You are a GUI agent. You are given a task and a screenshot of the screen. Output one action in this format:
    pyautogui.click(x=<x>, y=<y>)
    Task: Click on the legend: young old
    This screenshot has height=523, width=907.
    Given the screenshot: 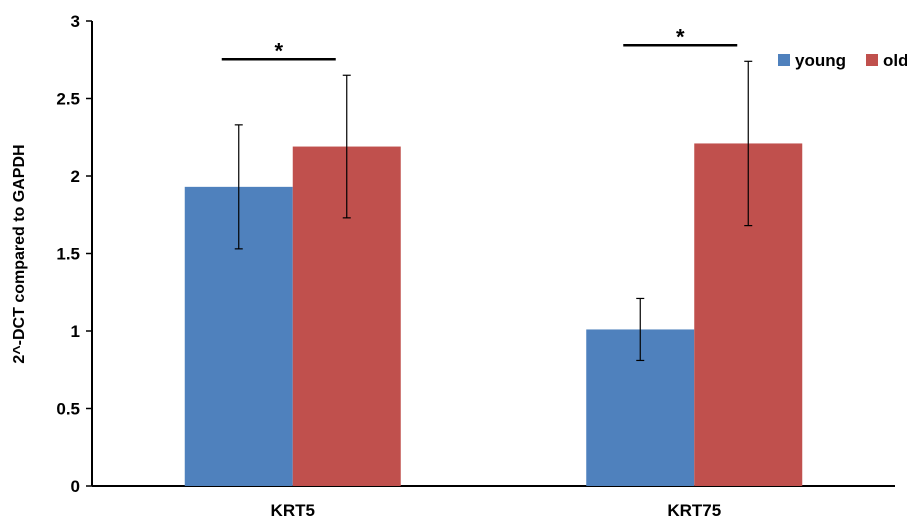 What is the action you would take?
    pyautogui.click(x=842, y=60)
    